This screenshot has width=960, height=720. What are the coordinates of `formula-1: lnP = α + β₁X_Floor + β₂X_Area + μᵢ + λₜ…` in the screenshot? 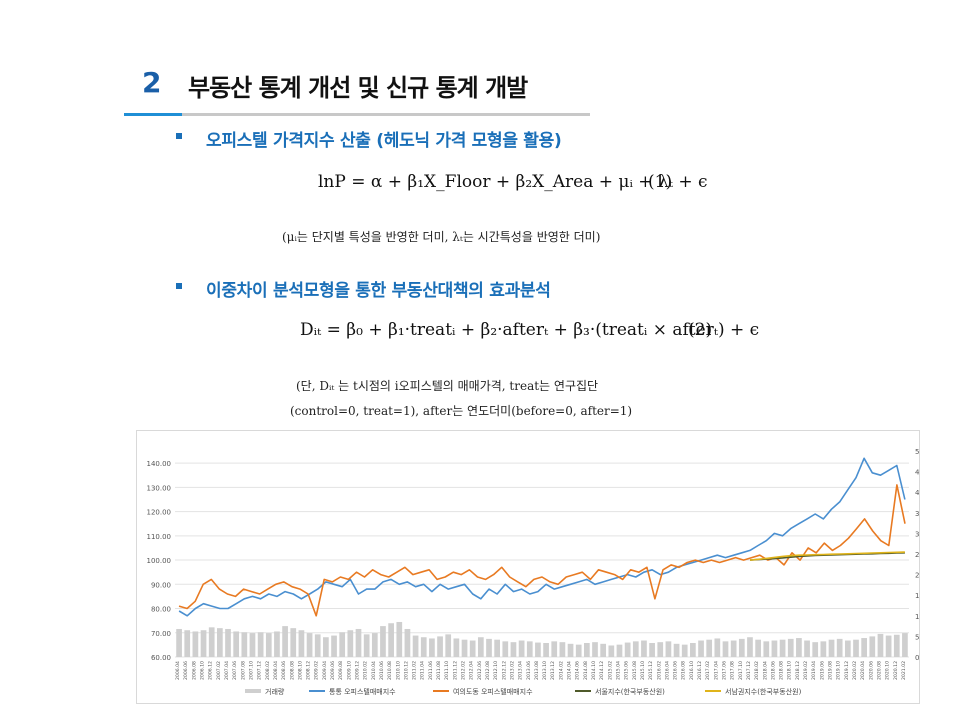 It's located at (513, 182).